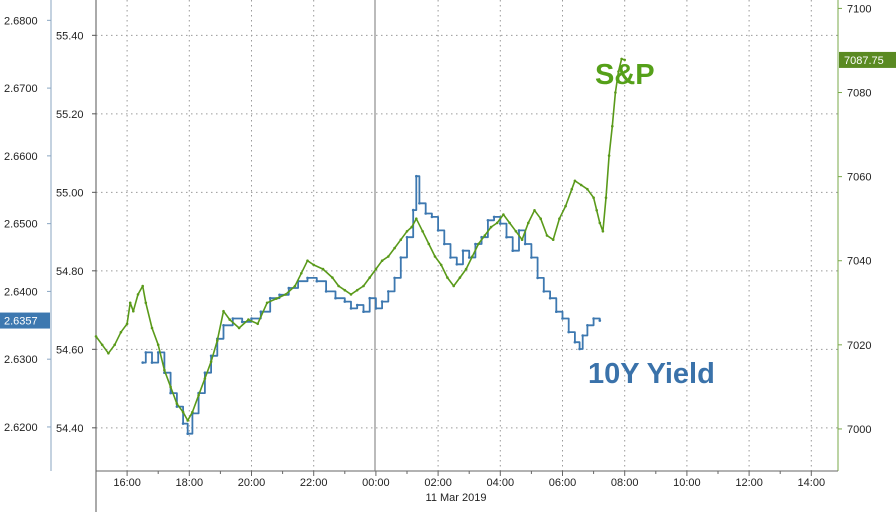  What do you see at coordinates (859, 178) in the screenshot?
I see `right-tick-label: 7060` at bounding box center [859, 178].